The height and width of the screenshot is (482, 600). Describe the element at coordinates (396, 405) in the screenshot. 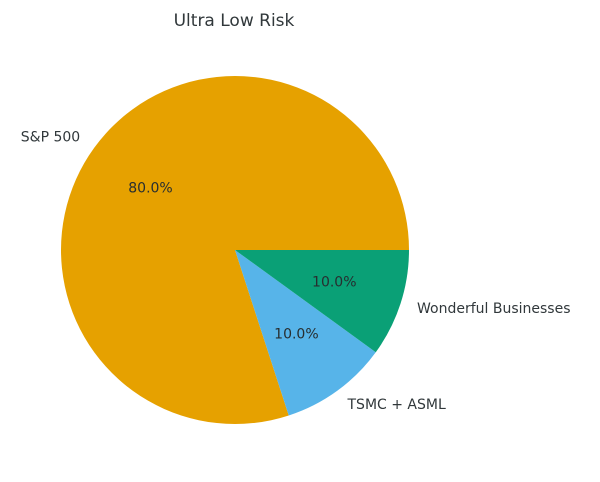

I see `slice-label-tsmc-asml: TSMC + ASML` at that location.